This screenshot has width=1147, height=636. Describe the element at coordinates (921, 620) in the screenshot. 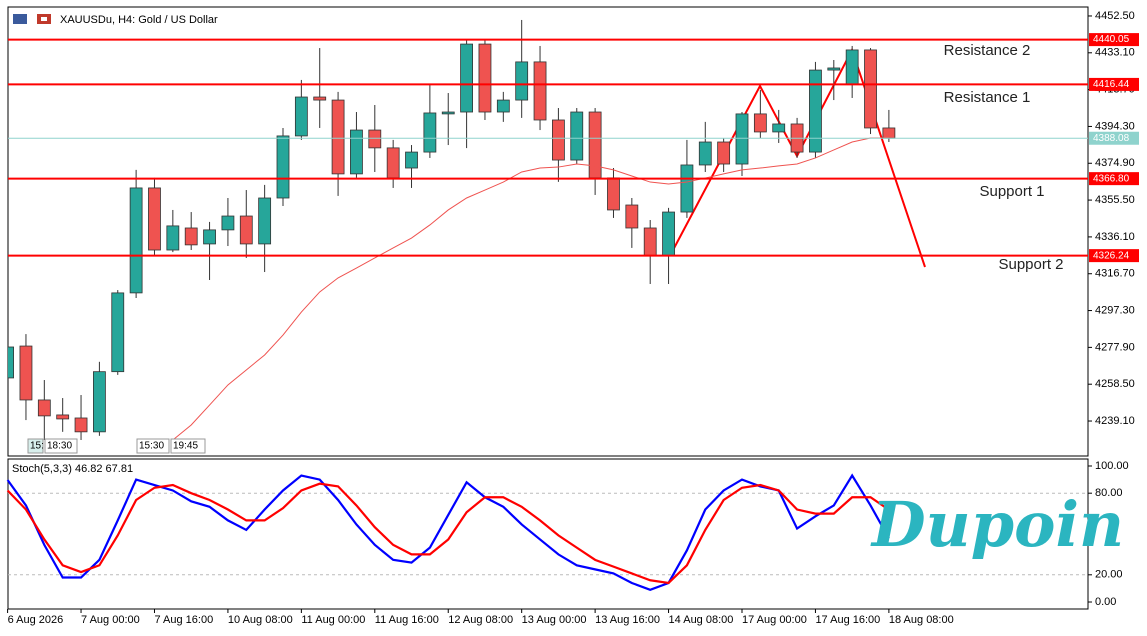

I see `x-tick-label: 18 Aug 08:00` at that location.